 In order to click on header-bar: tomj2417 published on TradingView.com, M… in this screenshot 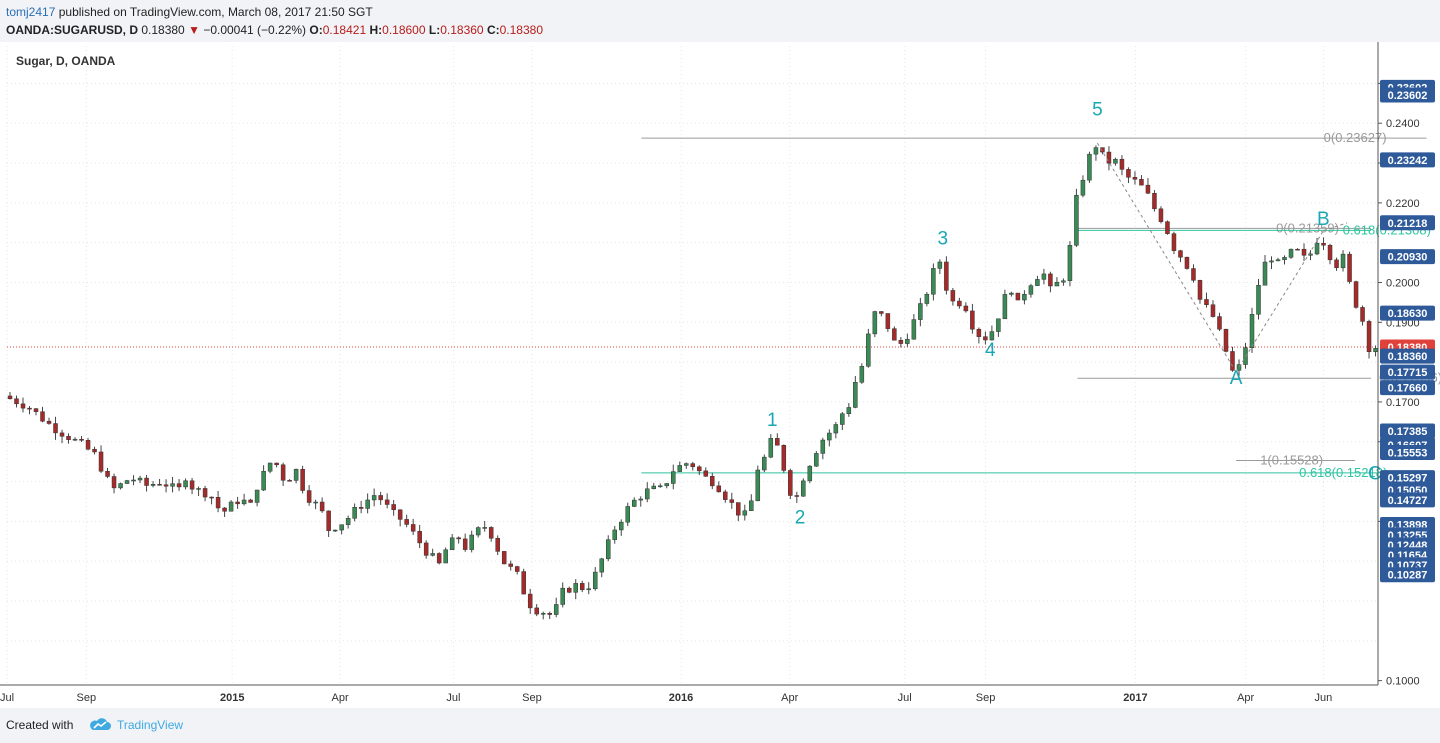, I will do `click(720, 21)`.